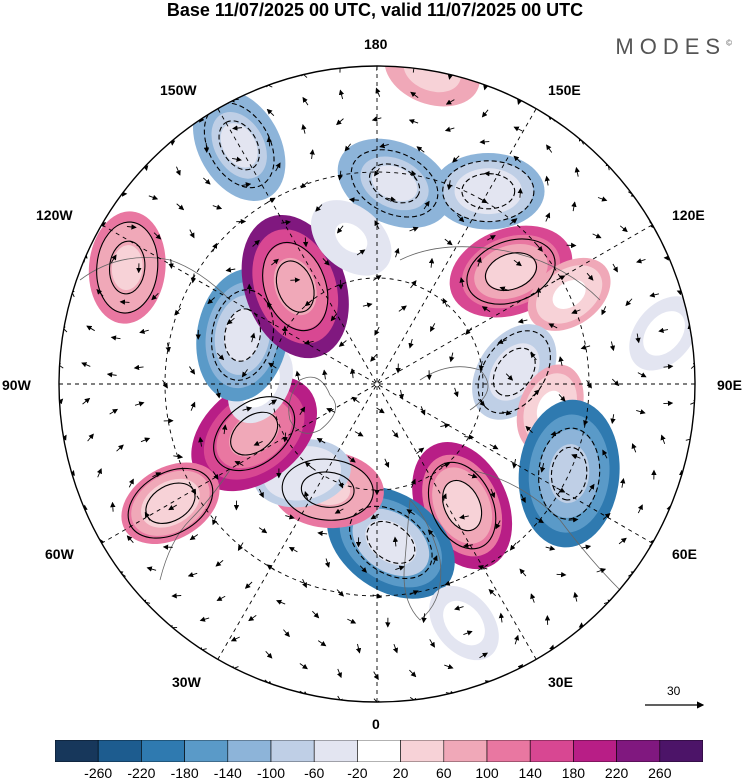 The height and width of the screenshot is (783, 750). What do you see at coordinates (271, 773) in the screenshot?
I see `colorbar-tick-label: -100` at bounding box center [271, 773].